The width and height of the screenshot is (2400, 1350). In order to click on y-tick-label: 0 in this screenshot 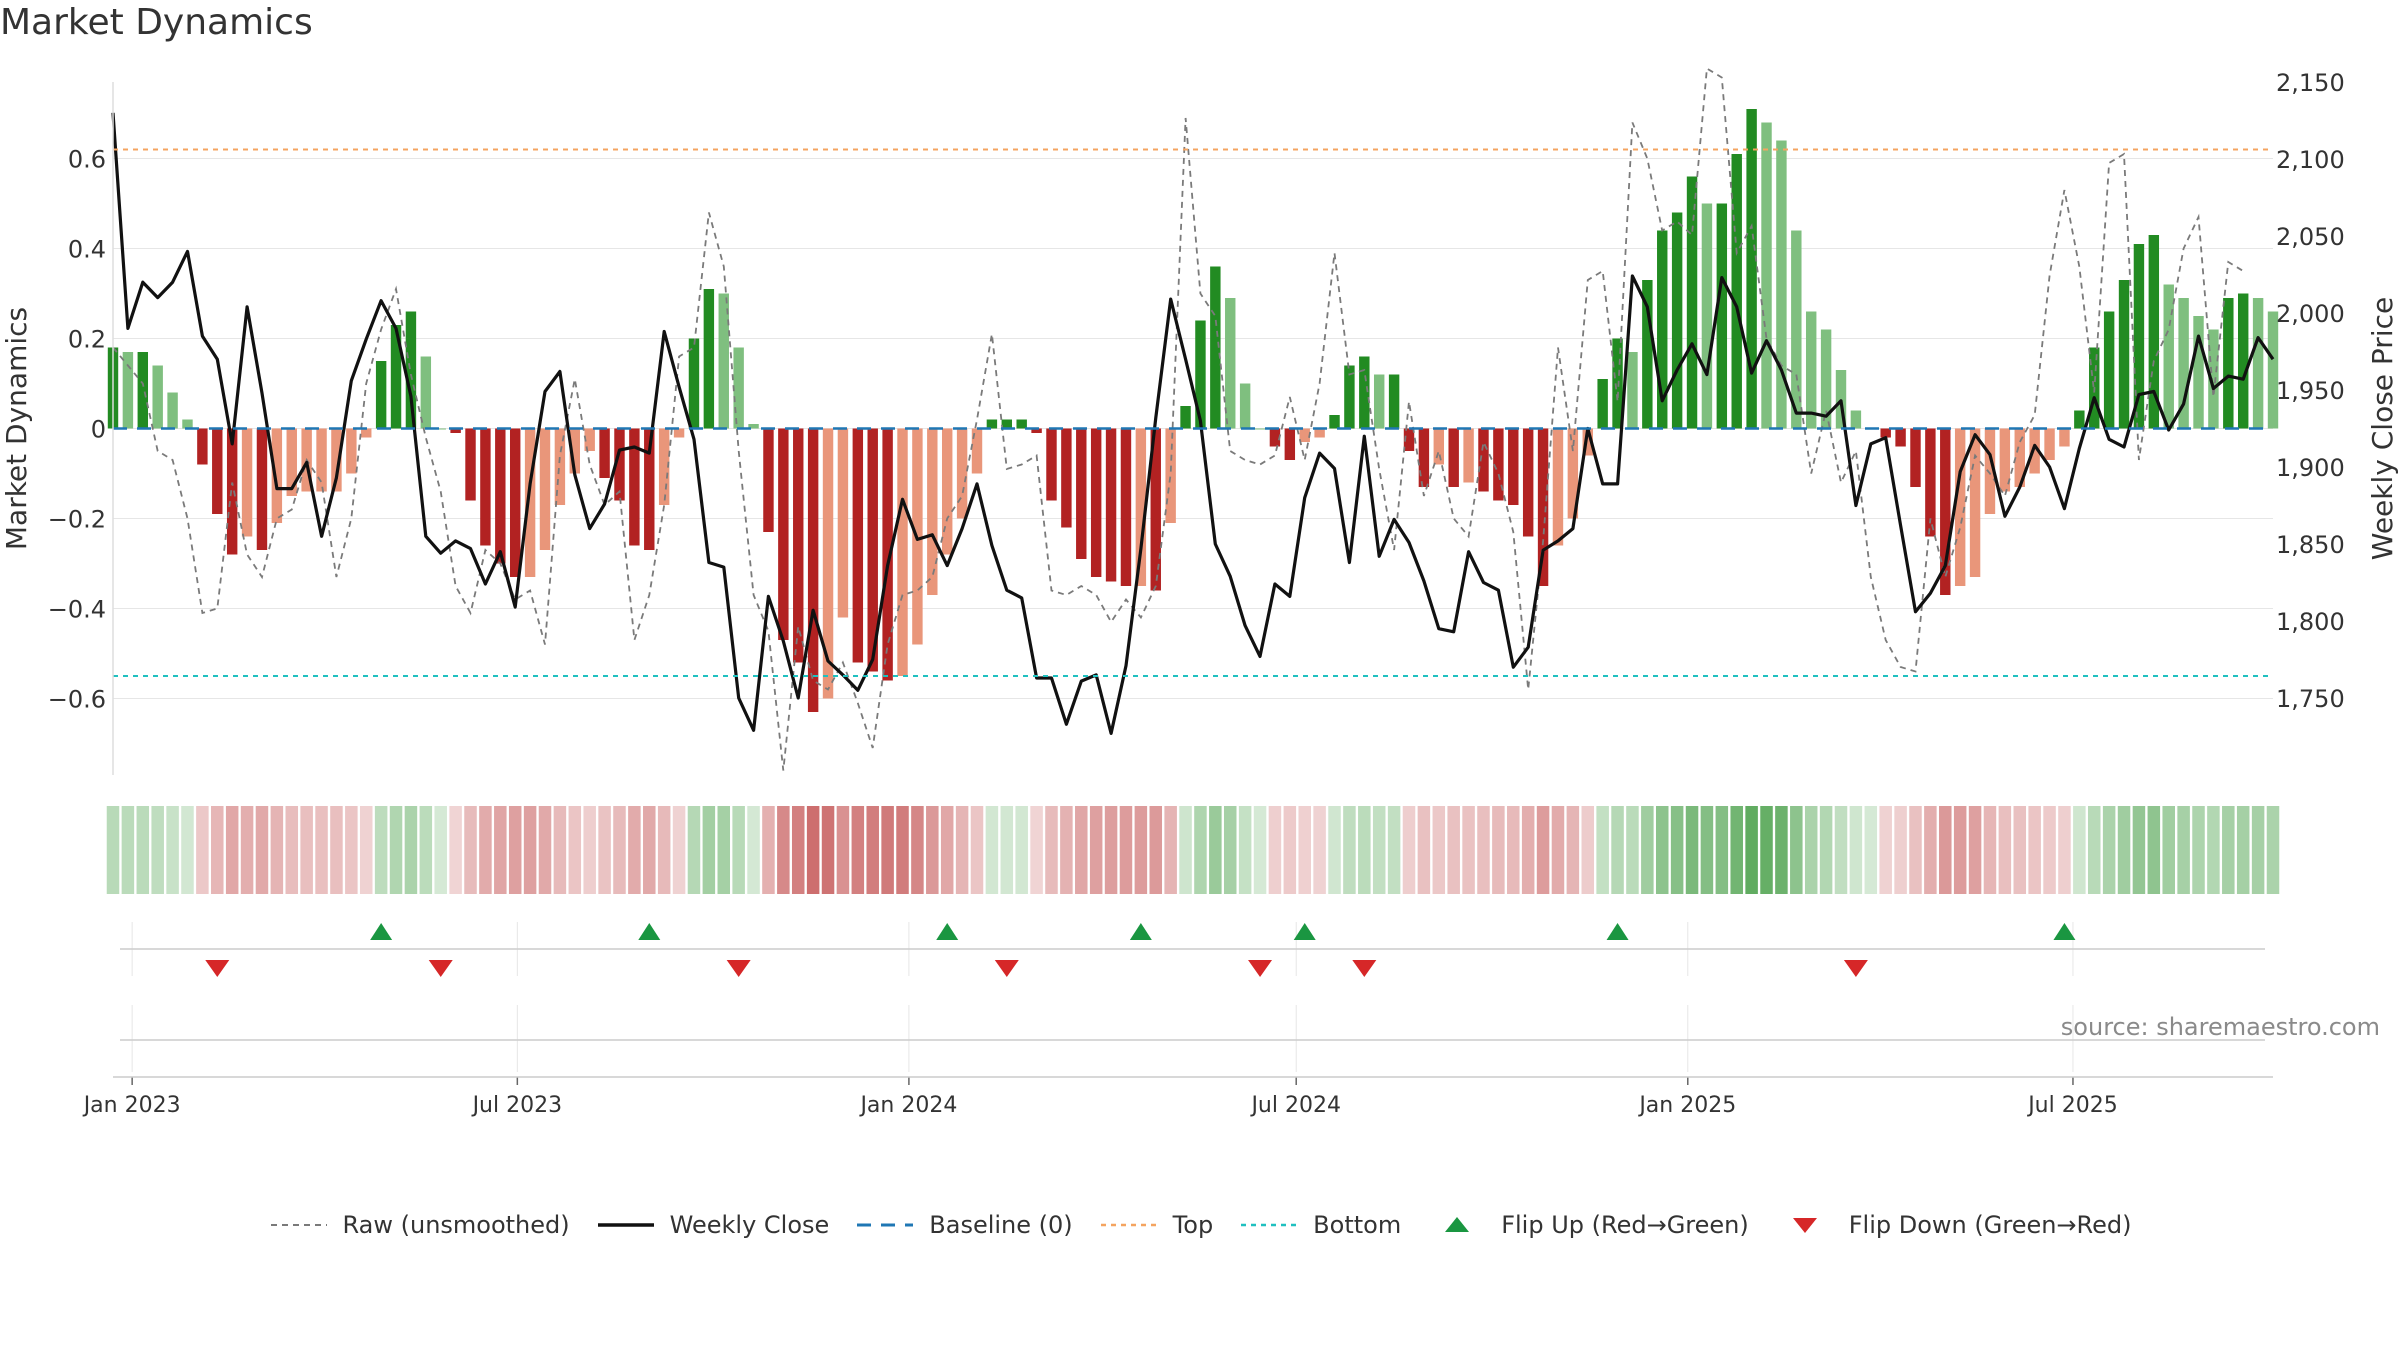, I will do `click(98, 430)`.